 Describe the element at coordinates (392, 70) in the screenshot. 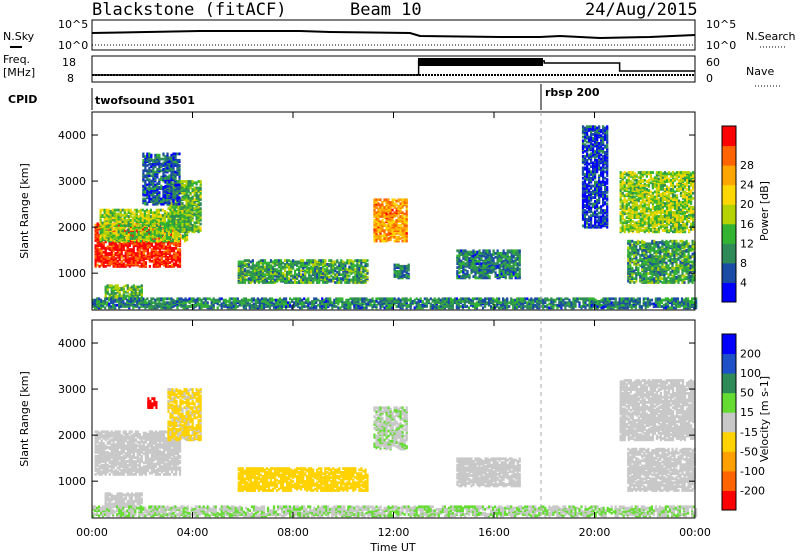

I see `freq-panel: Freq. [MHz] 18 8 60 0 Nave` at that location.